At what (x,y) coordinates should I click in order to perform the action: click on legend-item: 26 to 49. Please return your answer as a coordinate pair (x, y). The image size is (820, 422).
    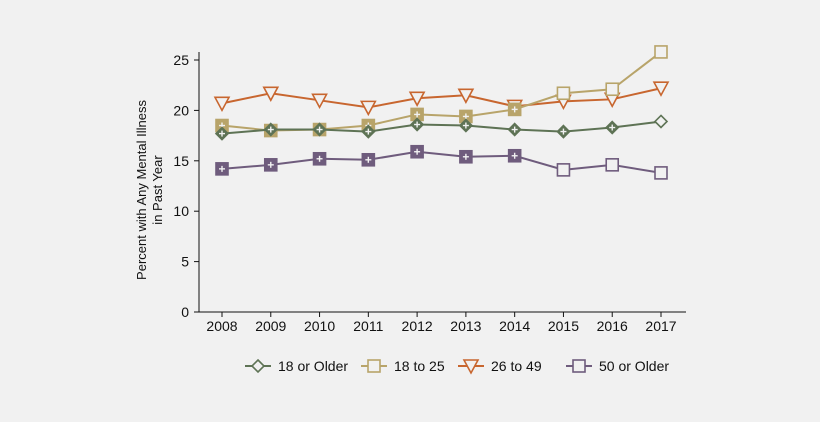
    Looking at the image, I should click on (500, 366).